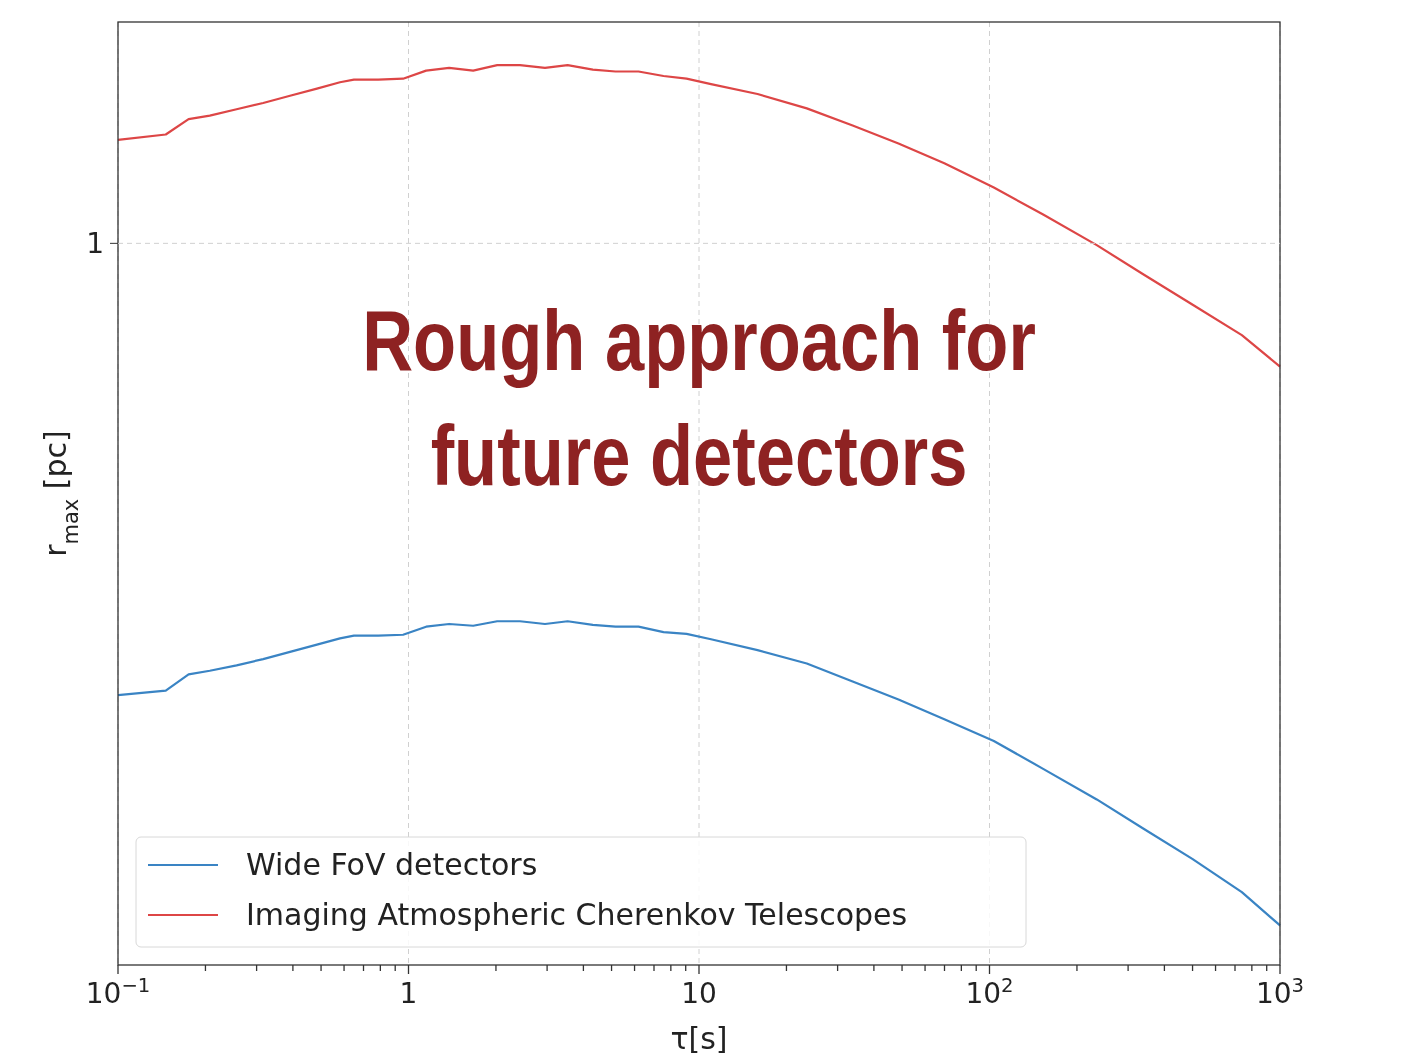 The width and height of the screenshot is (1402, 1061). Describe the element at coordinates (1280, 991) in the screenshot. I see `x-tick-label: 10$^{3}$` at that location.